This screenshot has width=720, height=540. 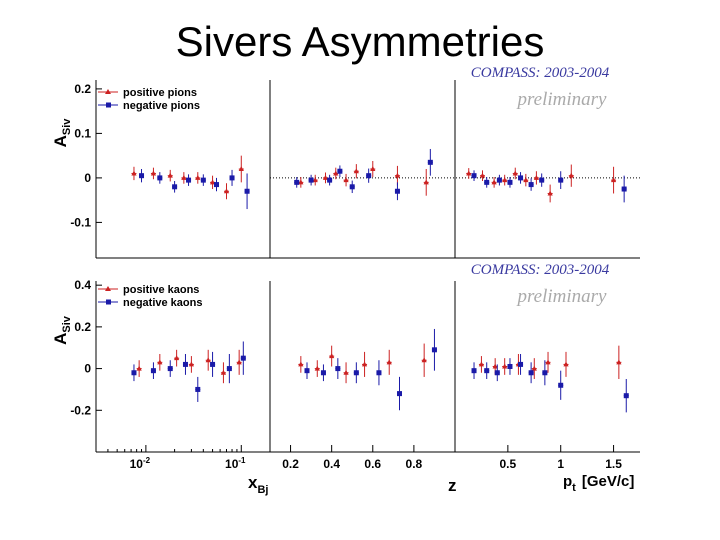 I want to click on legend-label: negative kaons, so click(x=162, y=303).